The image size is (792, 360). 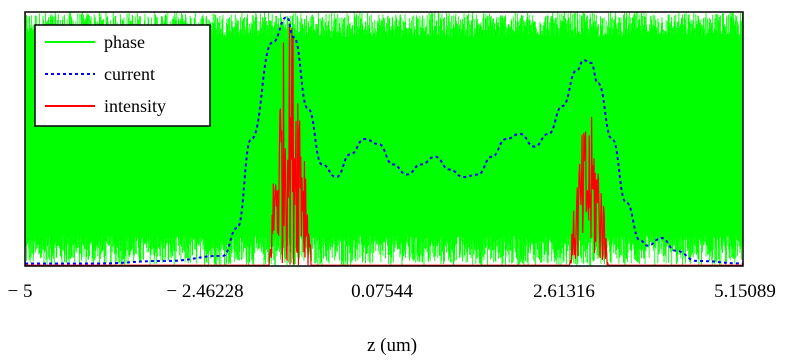 What do you see at coordinates (392, 345) in the screenshot?
I see `x-axis-label: z (um)` at bounding box center [392, 345].